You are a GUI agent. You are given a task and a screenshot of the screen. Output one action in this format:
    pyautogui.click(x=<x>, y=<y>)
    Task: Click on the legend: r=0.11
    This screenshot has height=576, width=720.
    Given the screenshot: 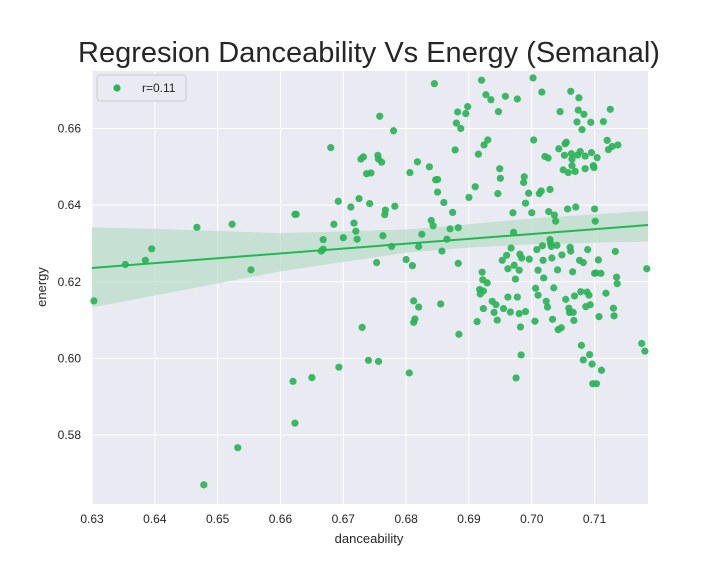 What is the action you would take?
    pyautogui.click(x=141, y=88)
    